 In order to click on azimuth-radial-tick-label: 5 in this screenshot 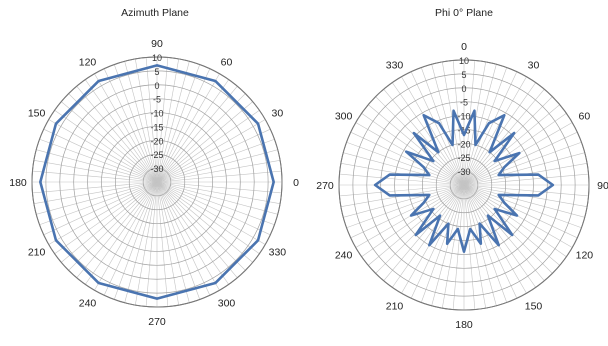, I will do `click(156, 72)`.